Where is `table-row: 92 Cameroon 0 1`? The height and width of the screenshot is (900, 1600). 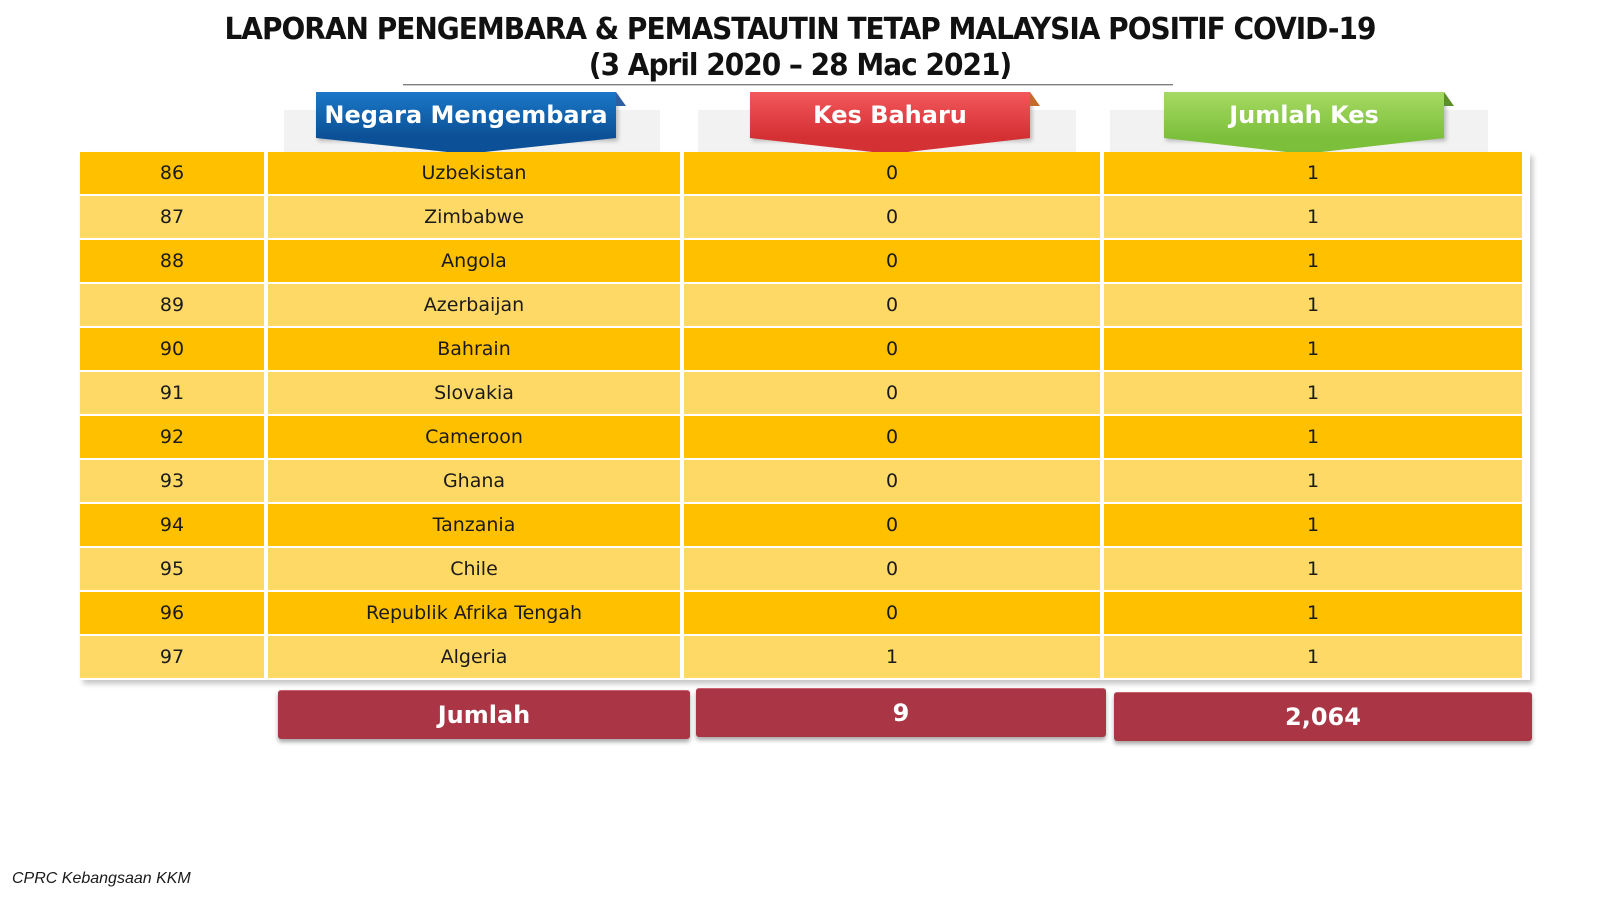
table-row: 92 Cameroon 0 1 is located at coordinates (805, 438).